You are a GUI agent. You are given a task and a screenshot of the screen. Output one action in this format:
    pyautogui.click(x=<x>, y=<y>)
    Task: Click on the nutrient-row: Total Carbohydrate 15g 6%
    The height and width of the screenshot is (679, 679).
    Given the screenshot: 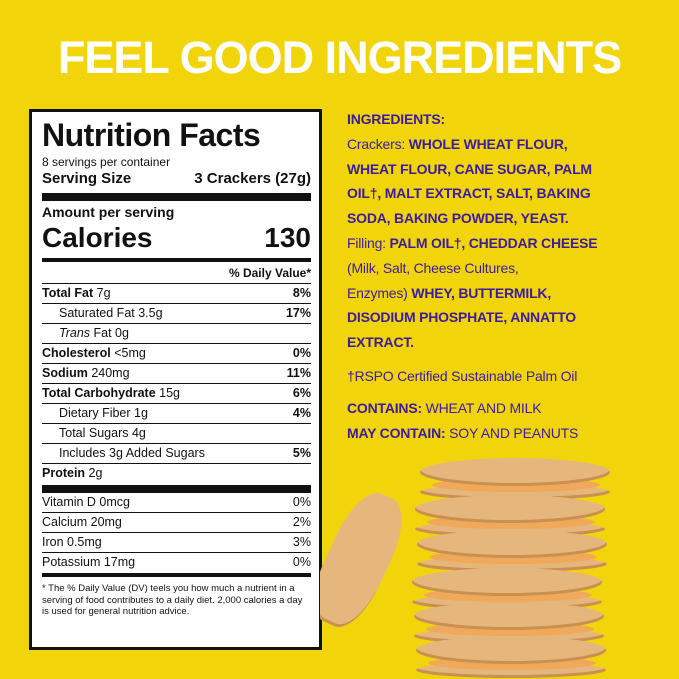 What is the action you would take?
    pyautogui.click(x=176, y=394)
    